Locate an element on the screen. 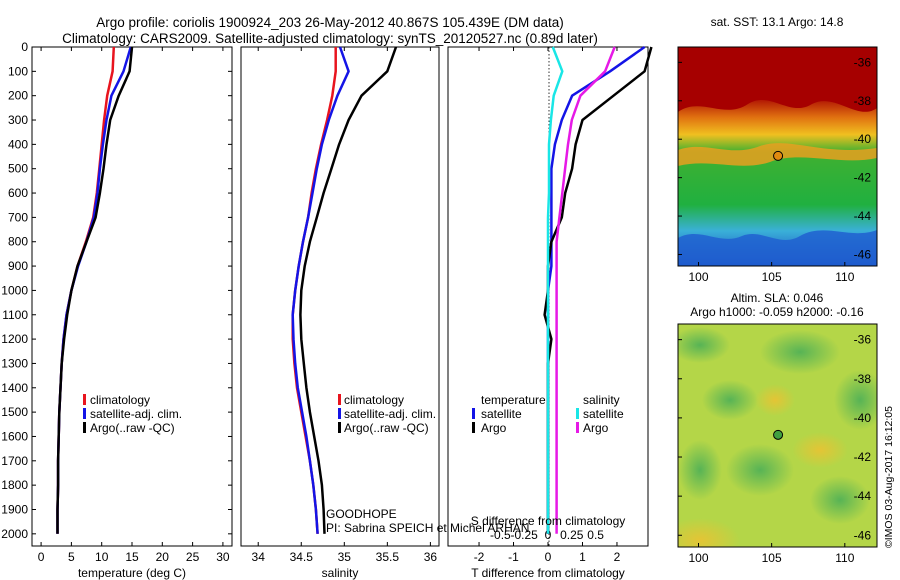  sla-map-frame is located at coordinates (777, 435).